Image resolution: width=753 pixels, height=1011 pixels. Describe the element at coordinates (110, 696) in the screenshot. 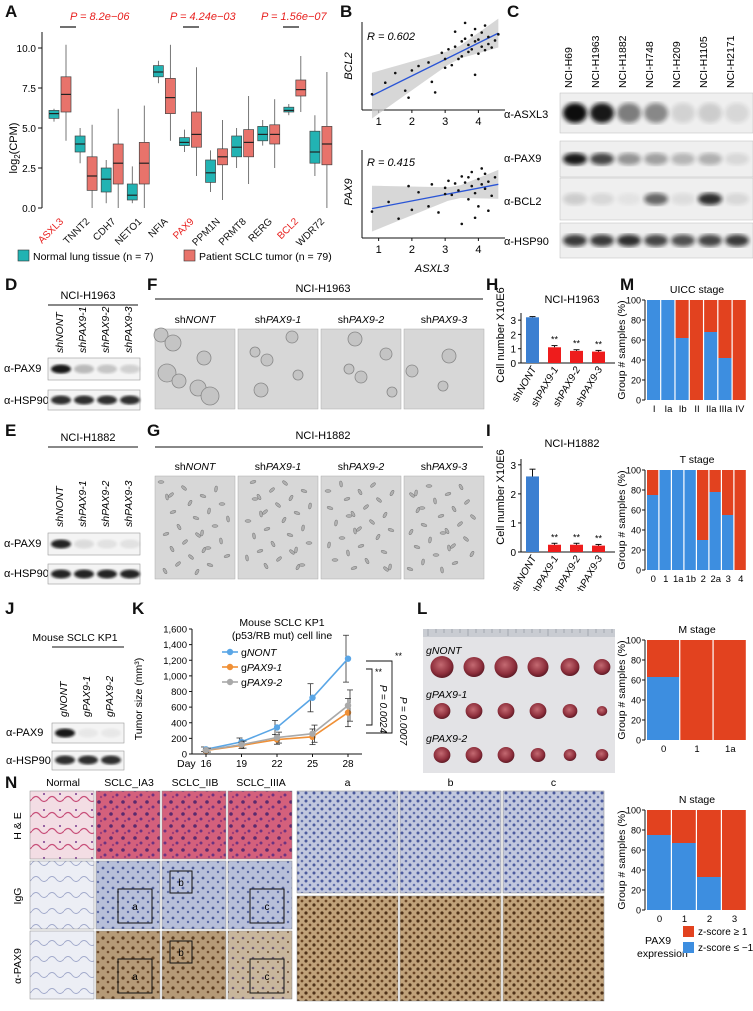

I see `lane-label: gPAX9-2` at that location.